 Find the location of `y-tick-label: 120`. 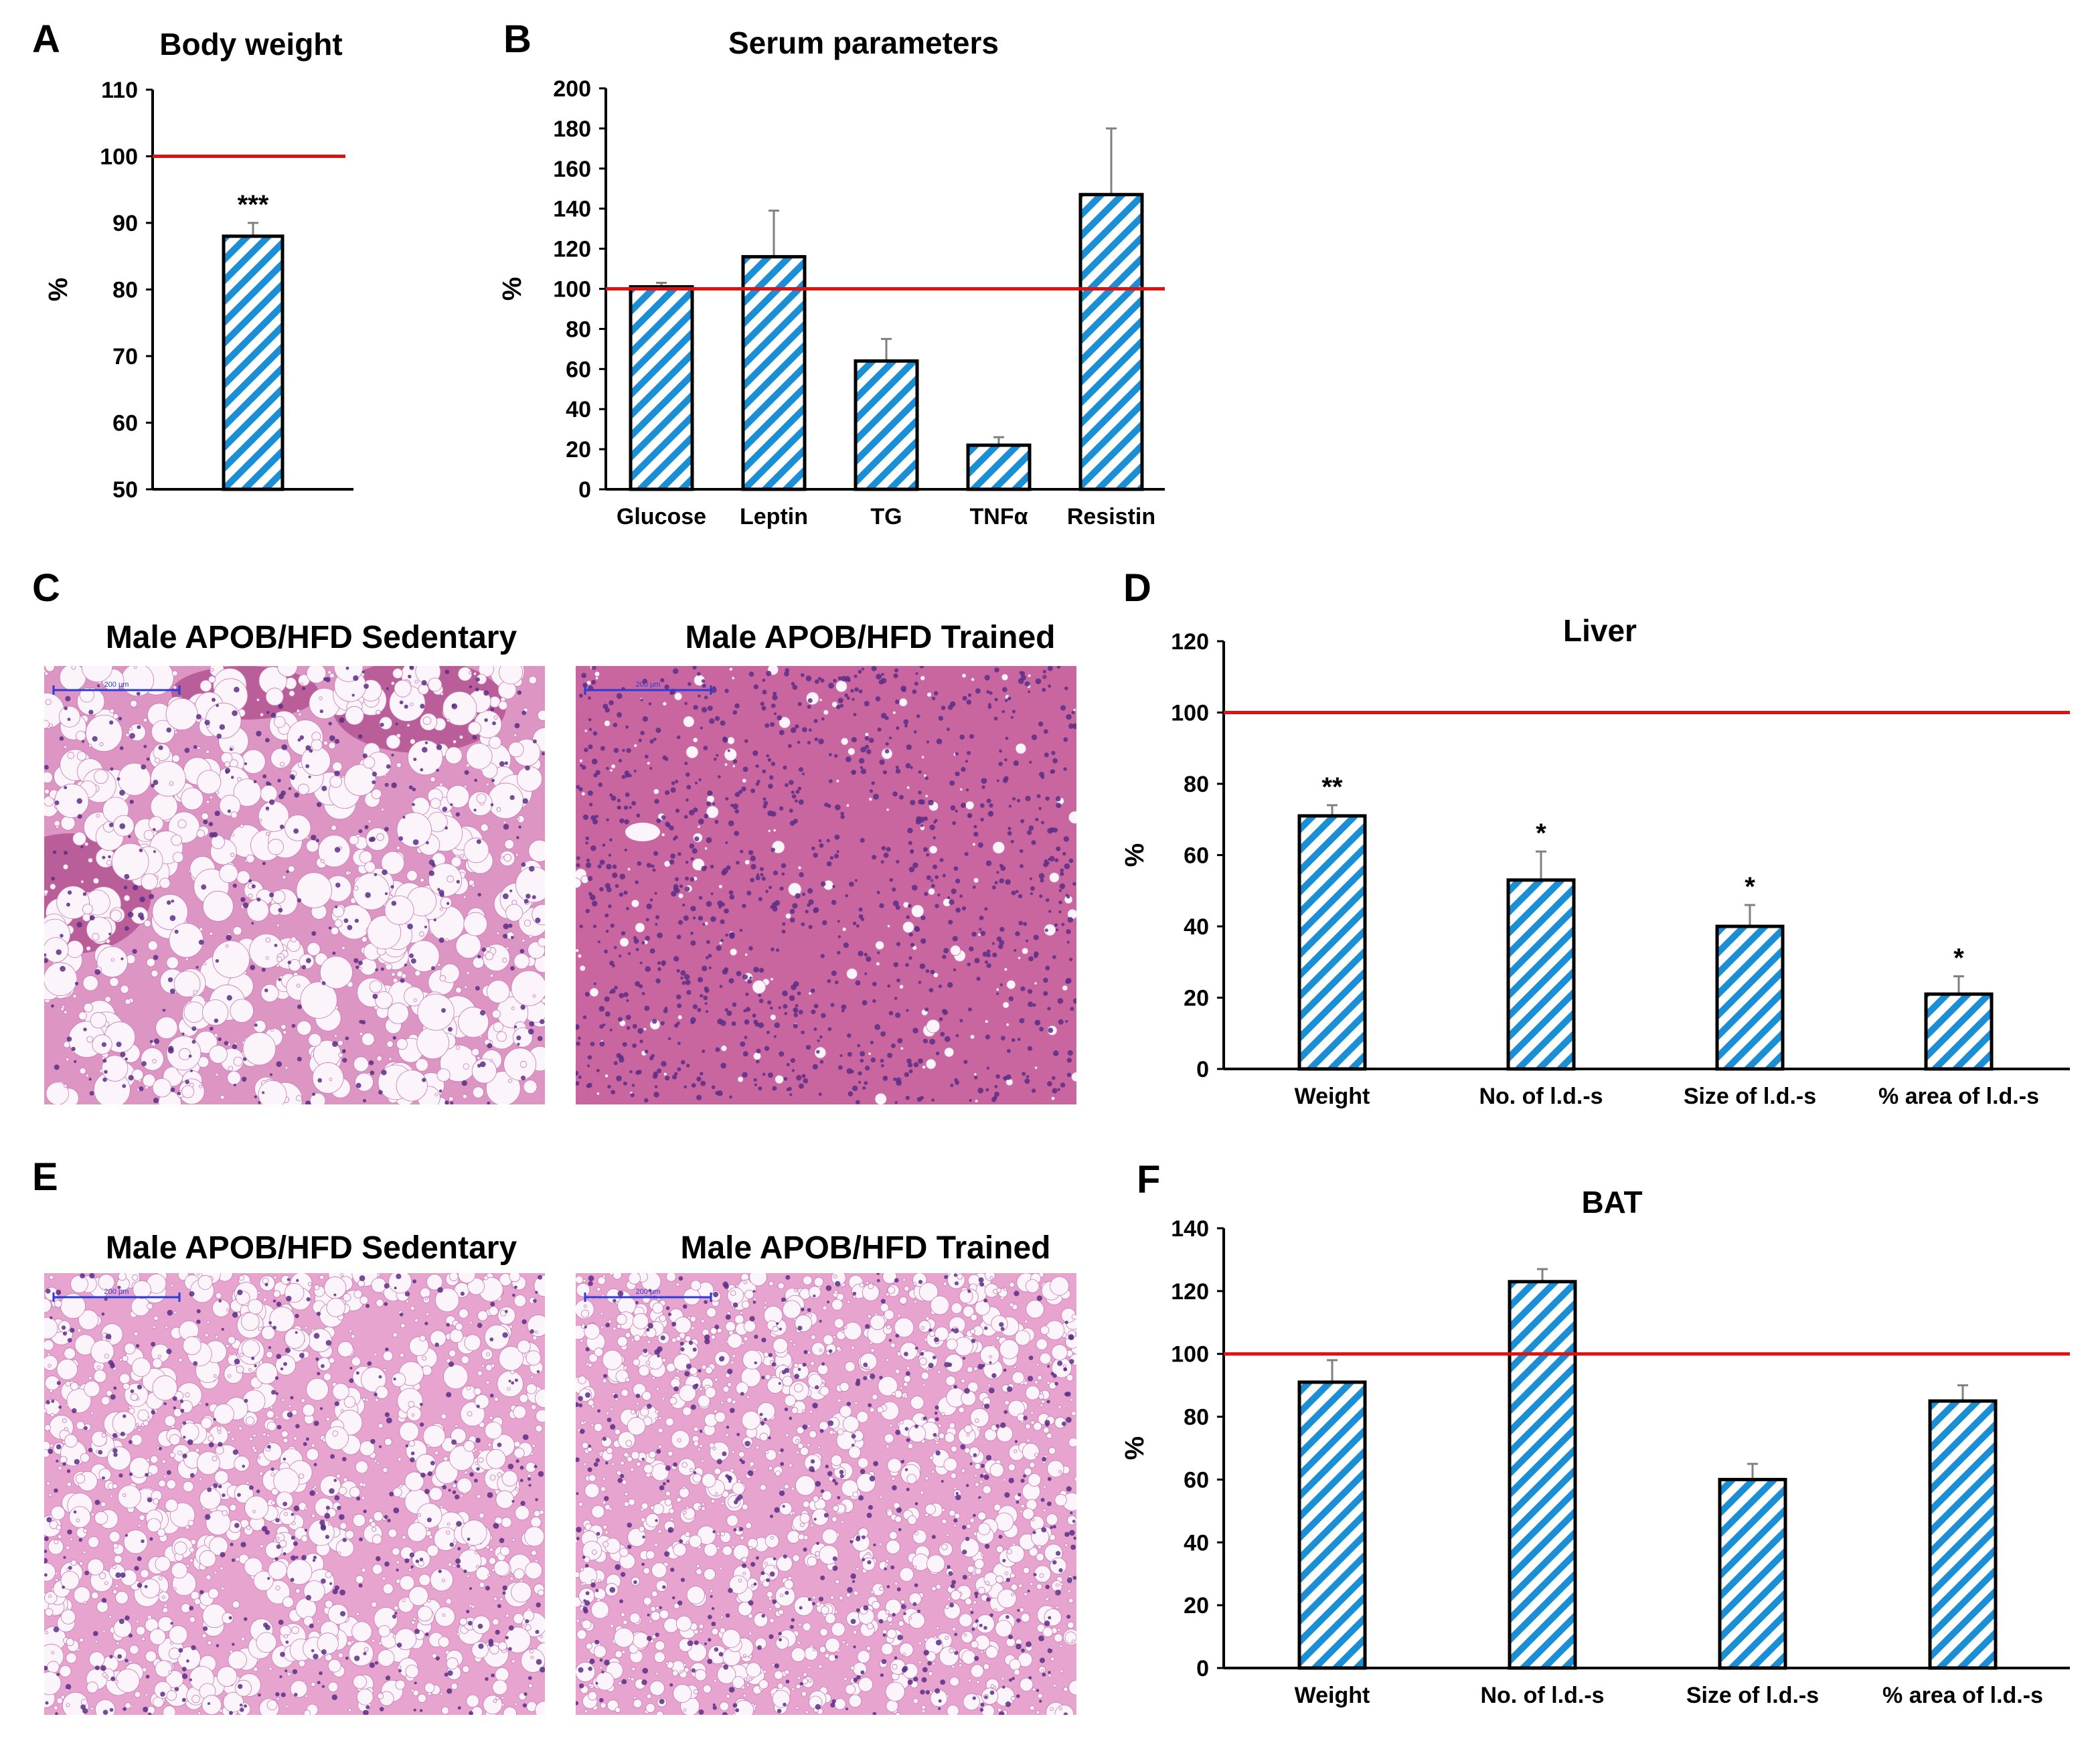

y-tick-label: 120 is located at coordinates (1190, 1292).